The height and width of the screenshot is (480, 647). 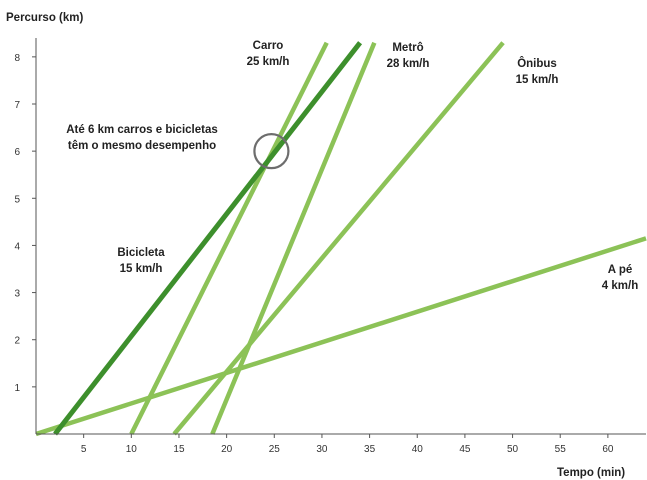 What do you see at coordinates (275, 449) in the screenshot?
I see `x-tick-label: 25` at bounding box center [275, 449].